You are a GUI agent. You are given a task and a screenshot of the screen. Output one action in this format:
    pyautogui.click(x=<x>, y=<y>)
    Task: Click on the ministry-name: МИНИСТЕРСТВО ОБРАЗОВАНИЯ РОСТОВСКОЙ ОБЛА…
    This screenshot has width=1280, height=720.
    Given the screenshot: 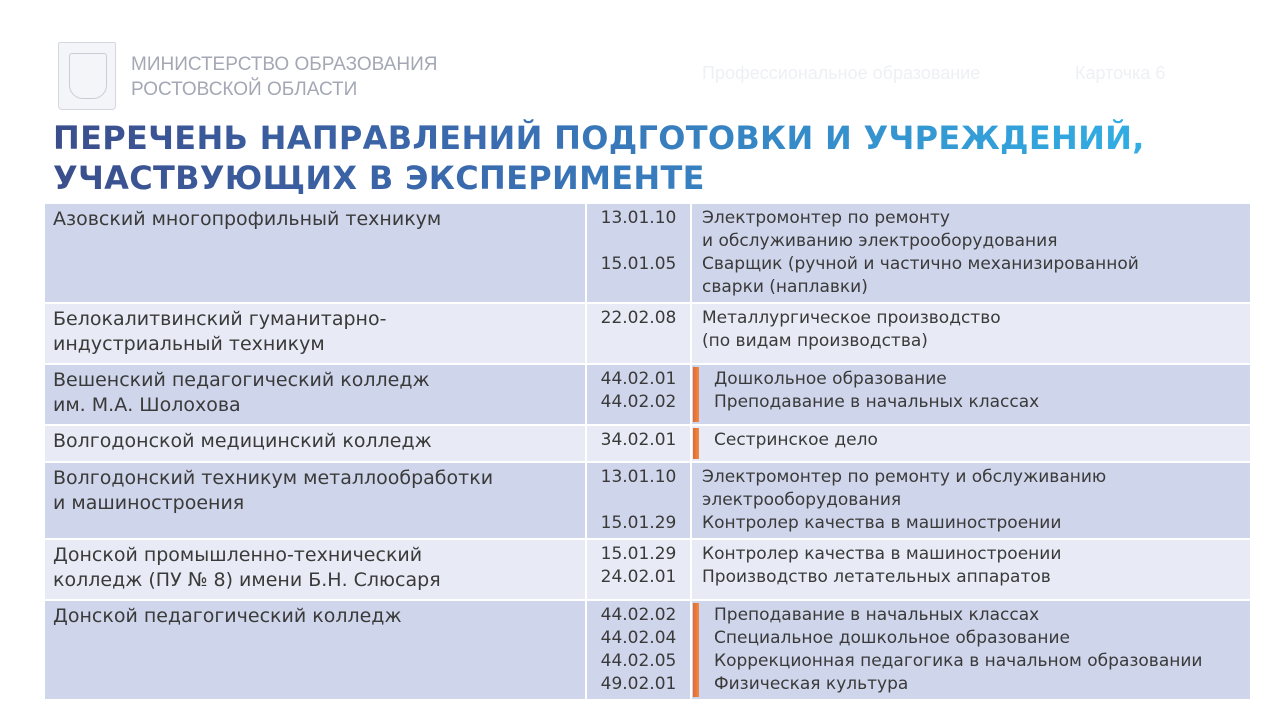 What is the action you would take?
    pyautogui.click(x=284, y=77)
    